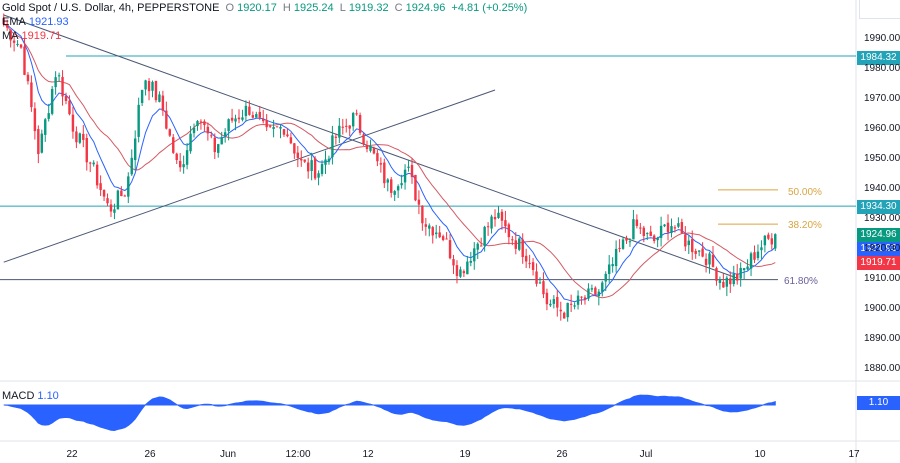 The width and height of the screenshot is (900, 463). What do you see at coordinates (257, 8) in the screenshot?
I see `open-value: 1920.17` at bounding box center [257, 8].